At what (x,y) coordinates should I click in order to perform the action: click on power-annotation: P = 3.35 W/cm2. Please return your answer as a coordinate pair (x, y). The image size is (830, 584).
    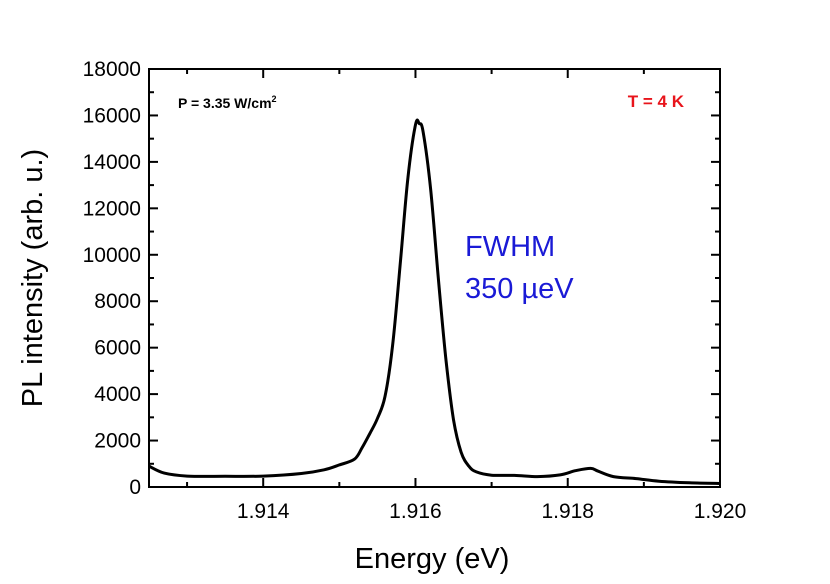
    Looking at the image, I should click on (227, 102).